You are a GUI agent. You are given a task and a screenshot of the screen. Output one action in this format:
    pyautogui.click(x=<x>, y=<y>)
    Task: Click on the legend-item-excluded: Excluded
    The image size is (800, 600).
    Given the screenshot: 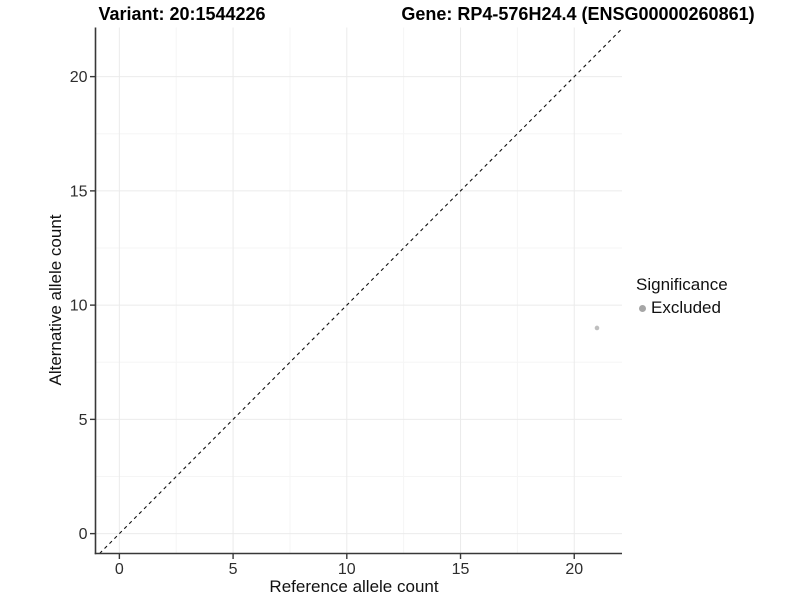 What is the action you would take?
    pyautogui.click(x=682, y=308)
    